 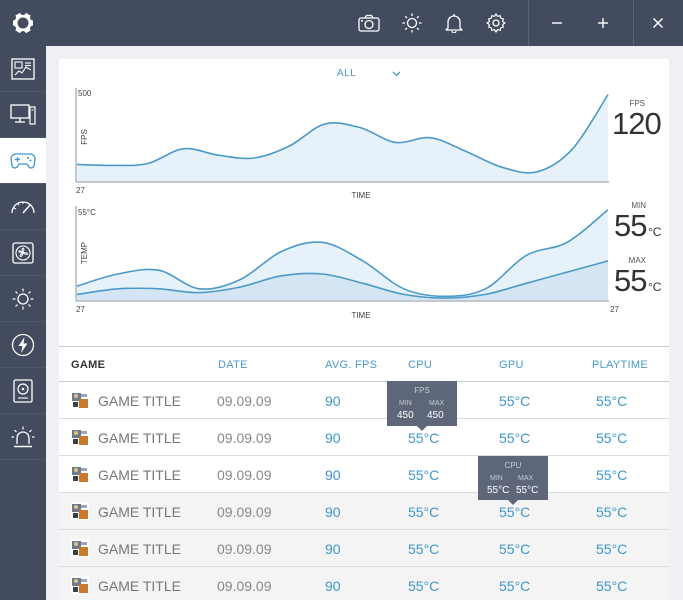 I want to click on sidebar-item-gaming, so click(x=23, y=161).